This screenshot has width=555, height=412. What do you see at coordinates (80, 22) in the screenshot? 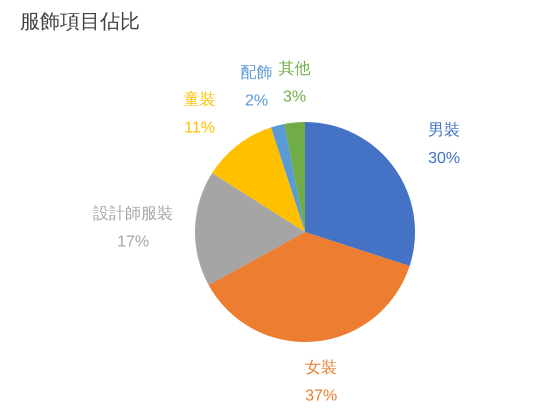
I see `chart-title: 服飾項目佔比` at bounding box center [80, 22].